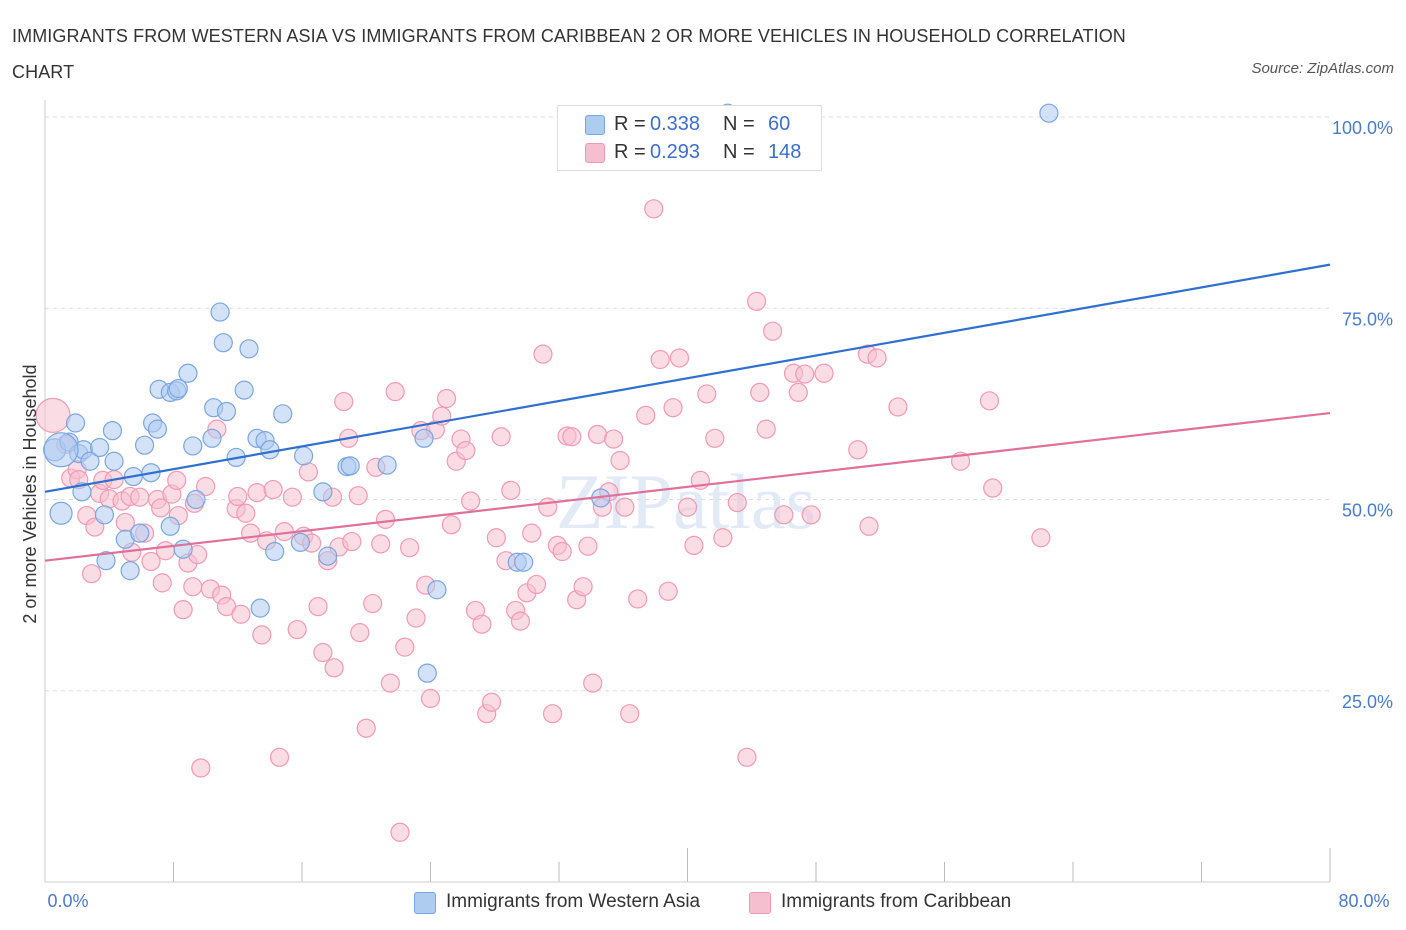 This screenshot has width=1406, height=930. Describe the element at coordinates (675, 124) in the screenshot. I see `r-value: 0.338` at that location.